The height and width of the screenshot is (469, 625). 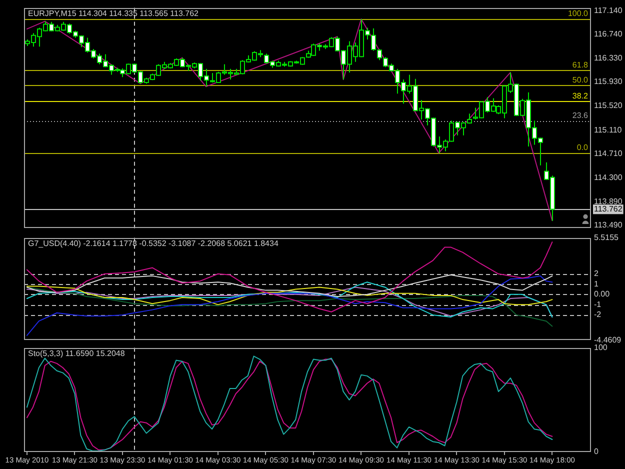 What do you see at coordinates (608, 225) in the screenshot?
I see `y-tick-label: 113.490` at bounding box center [608, 225].